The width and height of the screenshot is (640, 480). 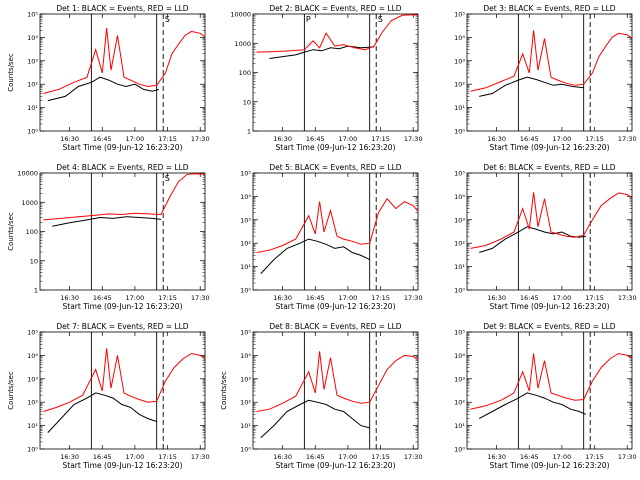 What do you see at coordinates (335, 8) in the screenshot?
I see `panel-title: Det 2: BLACK = Events, RED = LLD` at bounding box center [335, 8].